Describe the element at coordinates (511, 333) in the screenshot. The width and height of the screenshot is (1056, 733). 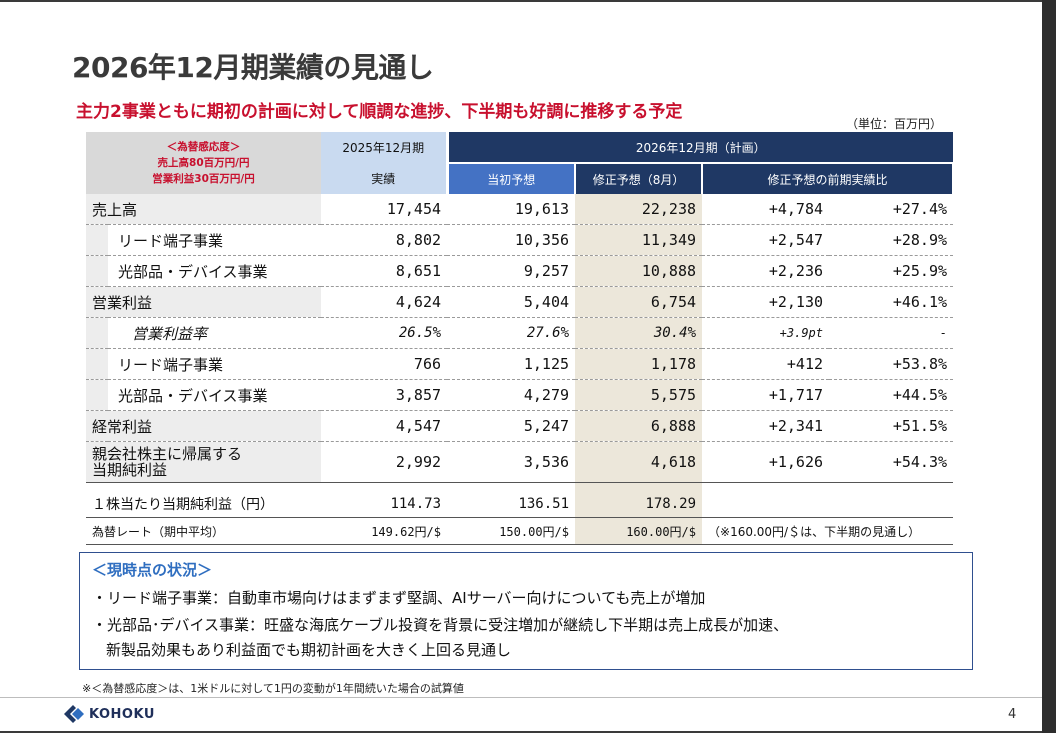
I see `cell-initial: 27.6%` at that location.